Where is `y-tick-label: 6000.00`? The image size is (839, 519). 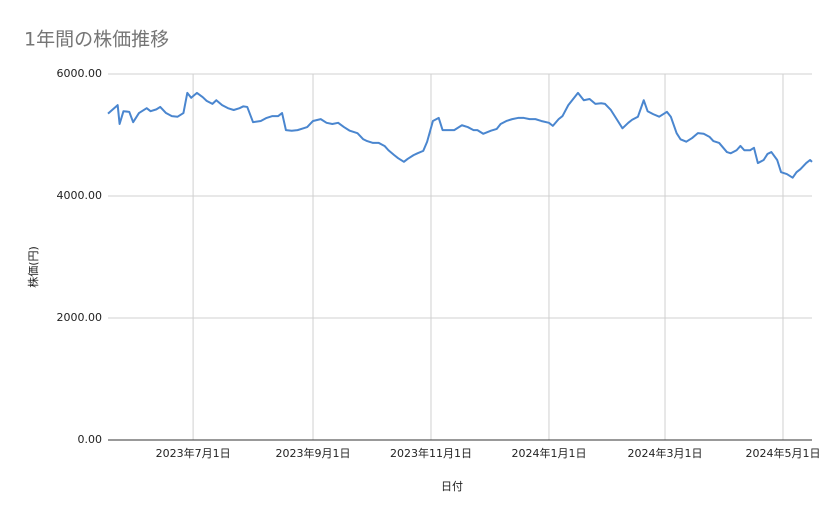
y-tick-label: 6000.00 is located at coordinates (80, 73).